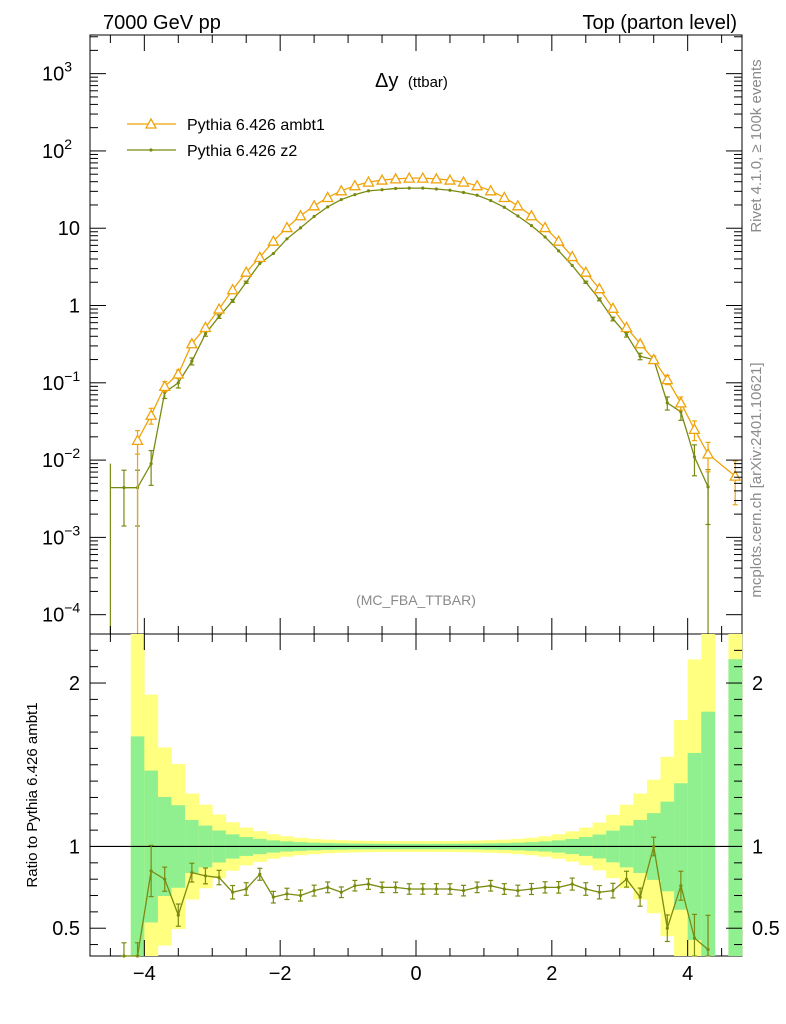 The image size is (786, 1024). I want to click on main-tick-exp-5: −2, so click(72, 453).